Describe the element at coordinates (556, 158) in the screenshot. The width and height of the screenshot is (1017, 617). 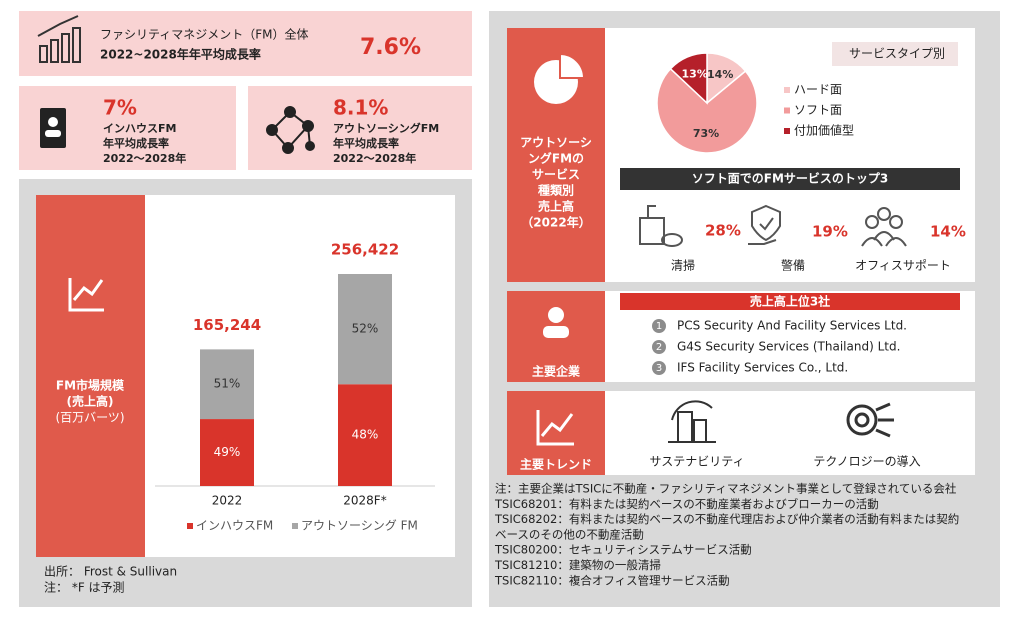
I see `side-label-line: ングFMの` at that location.